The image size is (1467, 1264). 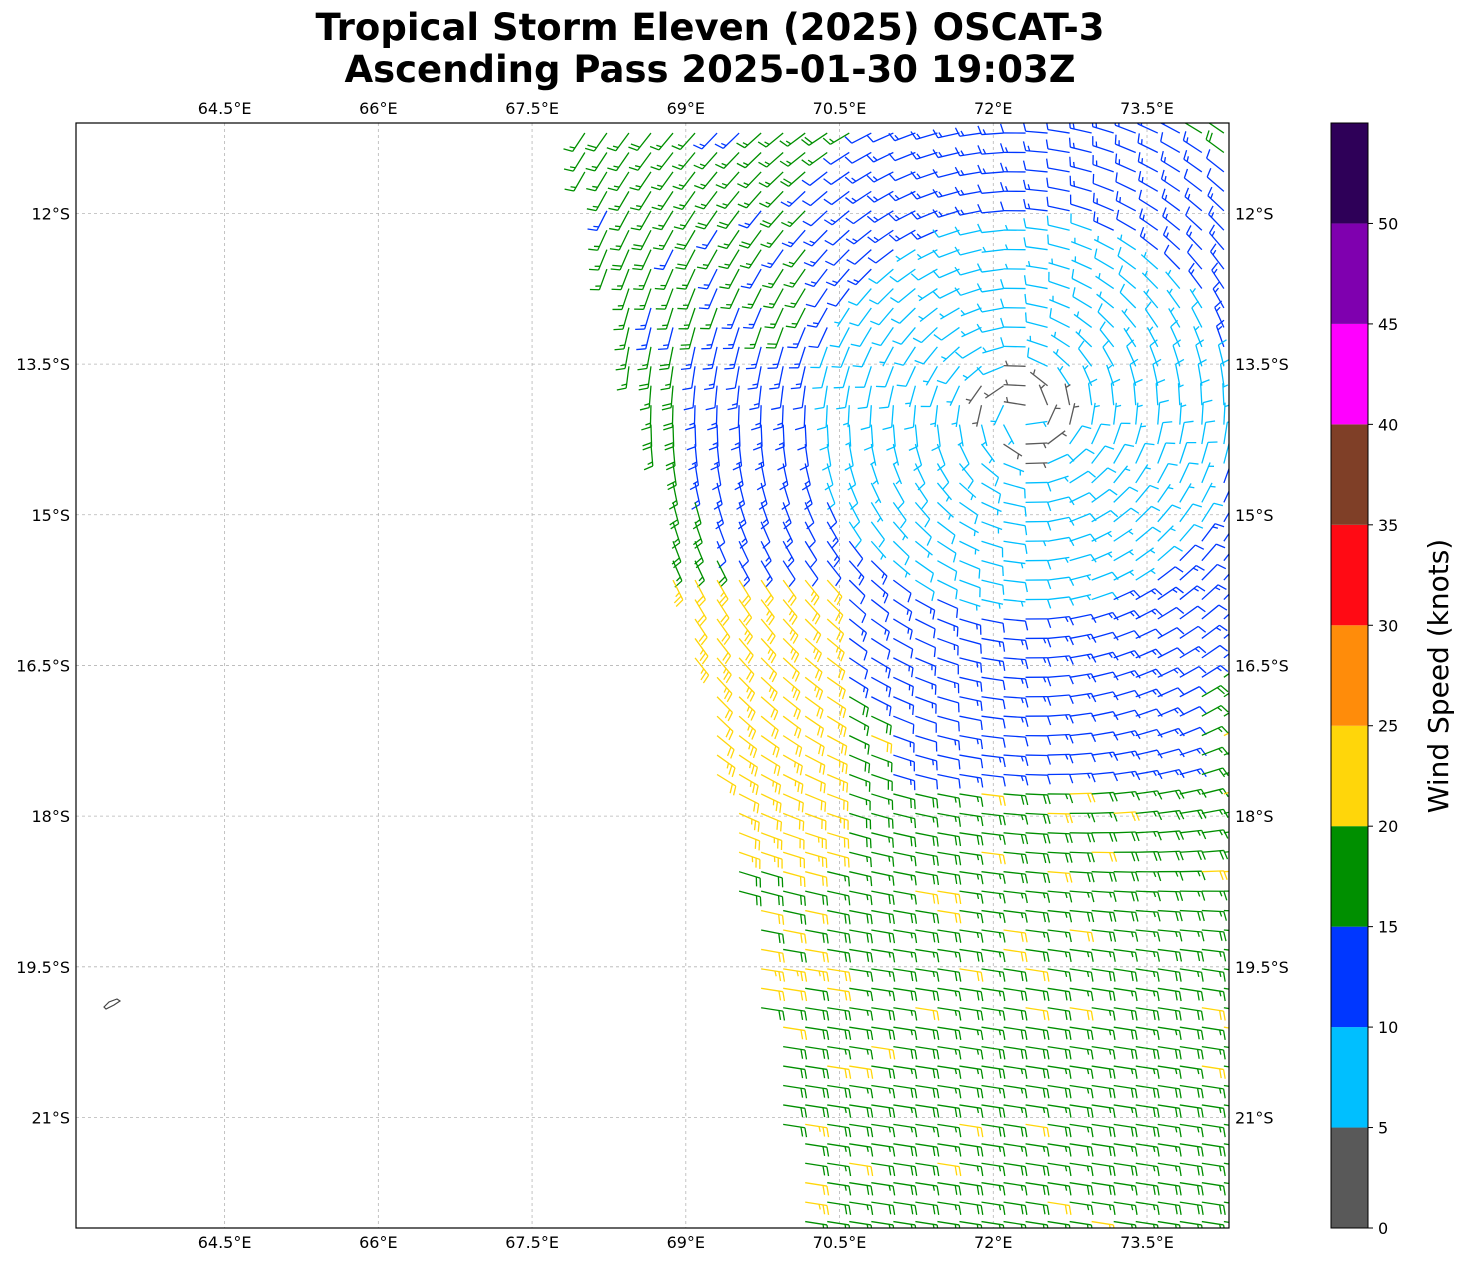 I want to click on colorbar: 0 5 10 15 20 25 30 35 40 45 50, so click(x=1364, y=680).